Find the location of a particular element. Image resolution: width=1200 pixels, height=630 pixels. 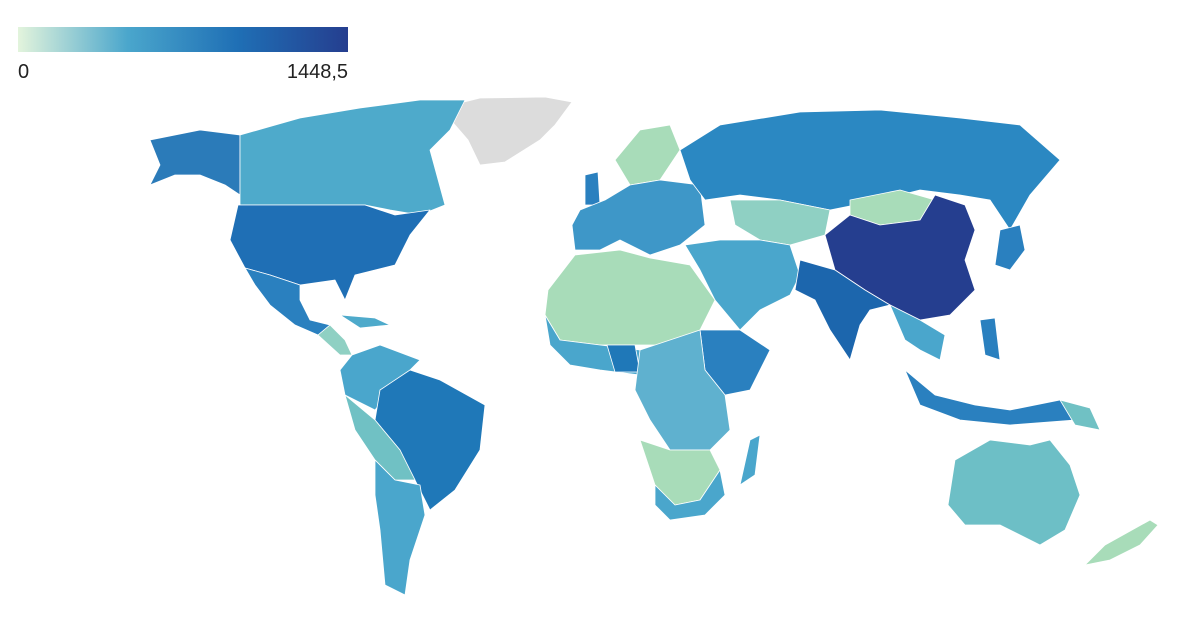

greenland is located at coordinates (506, 131).